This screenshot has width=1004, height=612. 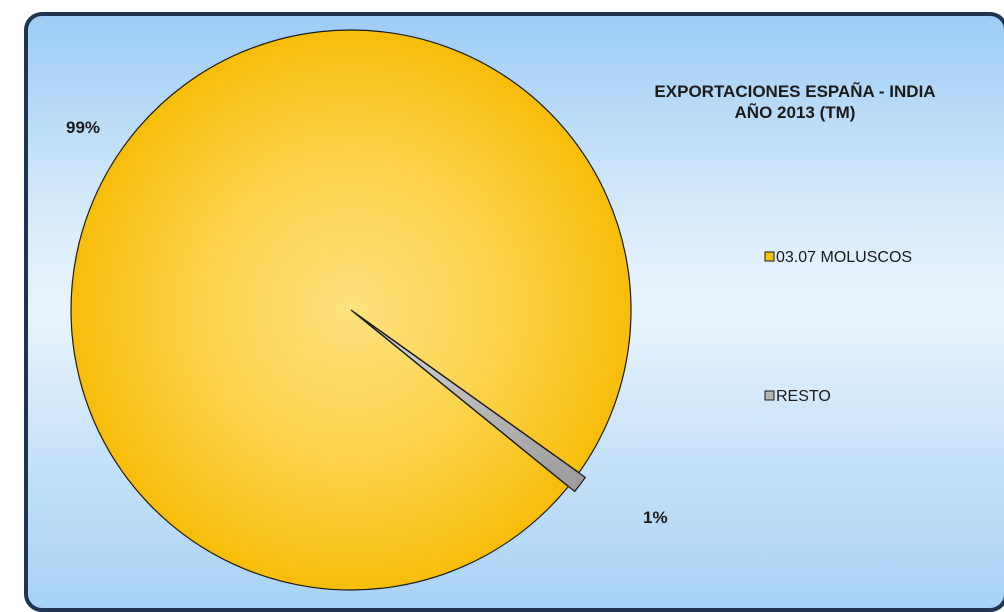 I want to click on slice-resto, so click(x=471, y=403).